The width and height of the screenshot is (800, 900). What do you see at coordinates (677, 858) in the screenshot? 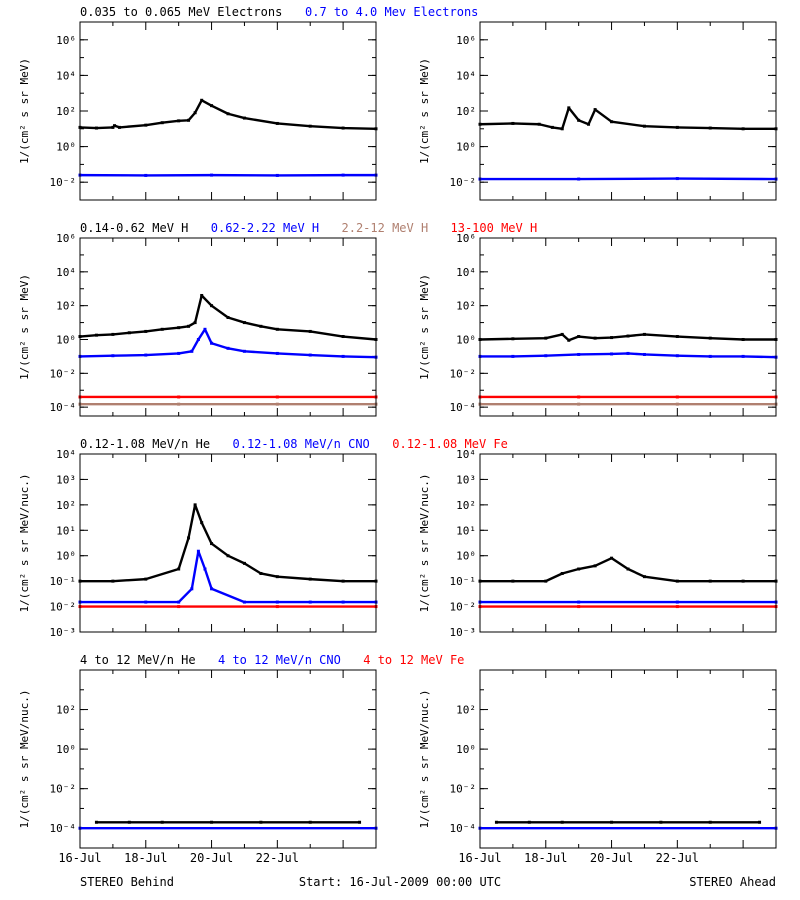
I see `x-tick-label: 22-Jul` at bounding box center [677, 858].